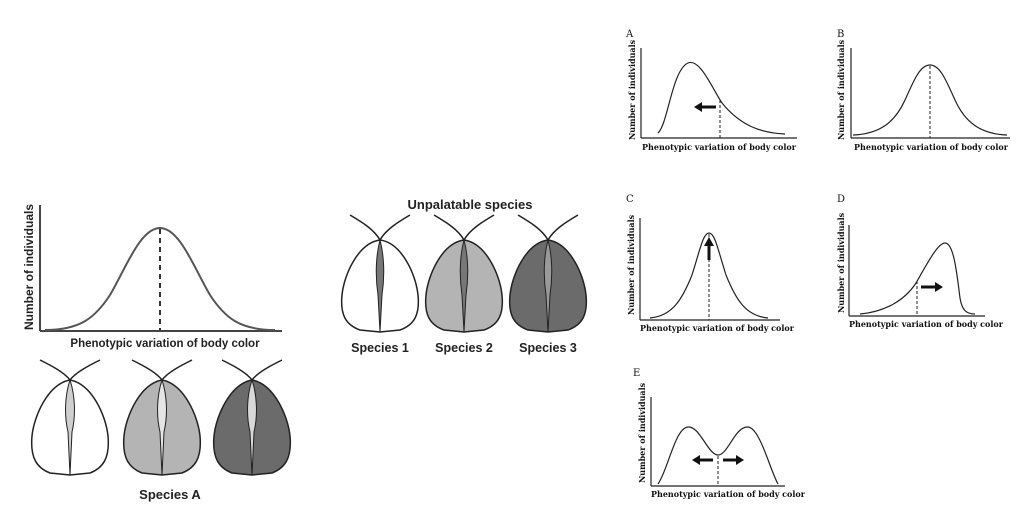 The image size is (1024, 517). What do you see at coordinates (380, 348) in the screenshot?
I see `species-1-label: Species 1` at bounding box center [380, 348].